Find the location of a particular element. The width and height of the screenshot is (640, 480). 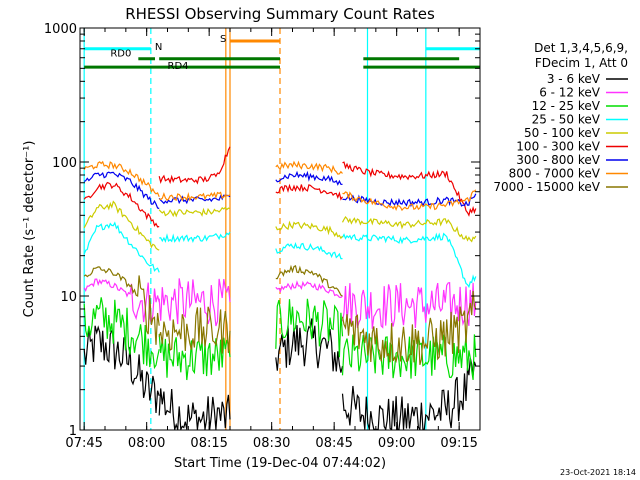

y-tick-label: 10 is located at coordinates (68, 297).